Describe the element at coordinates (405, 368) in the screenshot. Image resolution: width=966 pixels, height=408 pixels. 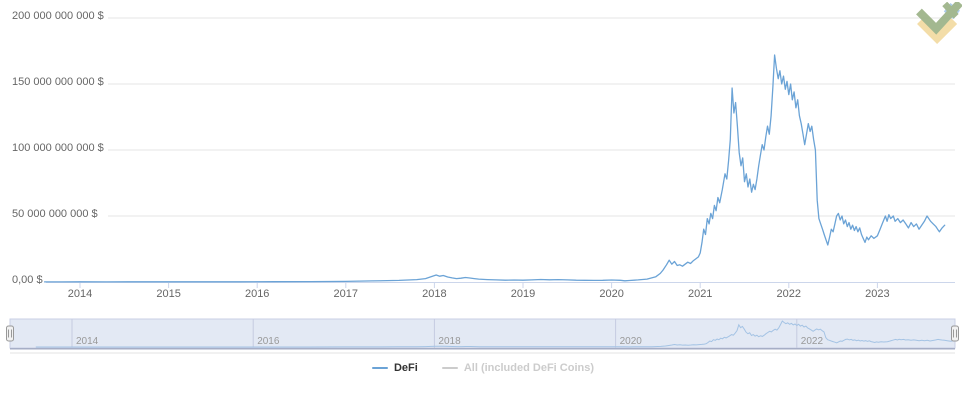
I see `legend-defi-label: DeFi` at that location.